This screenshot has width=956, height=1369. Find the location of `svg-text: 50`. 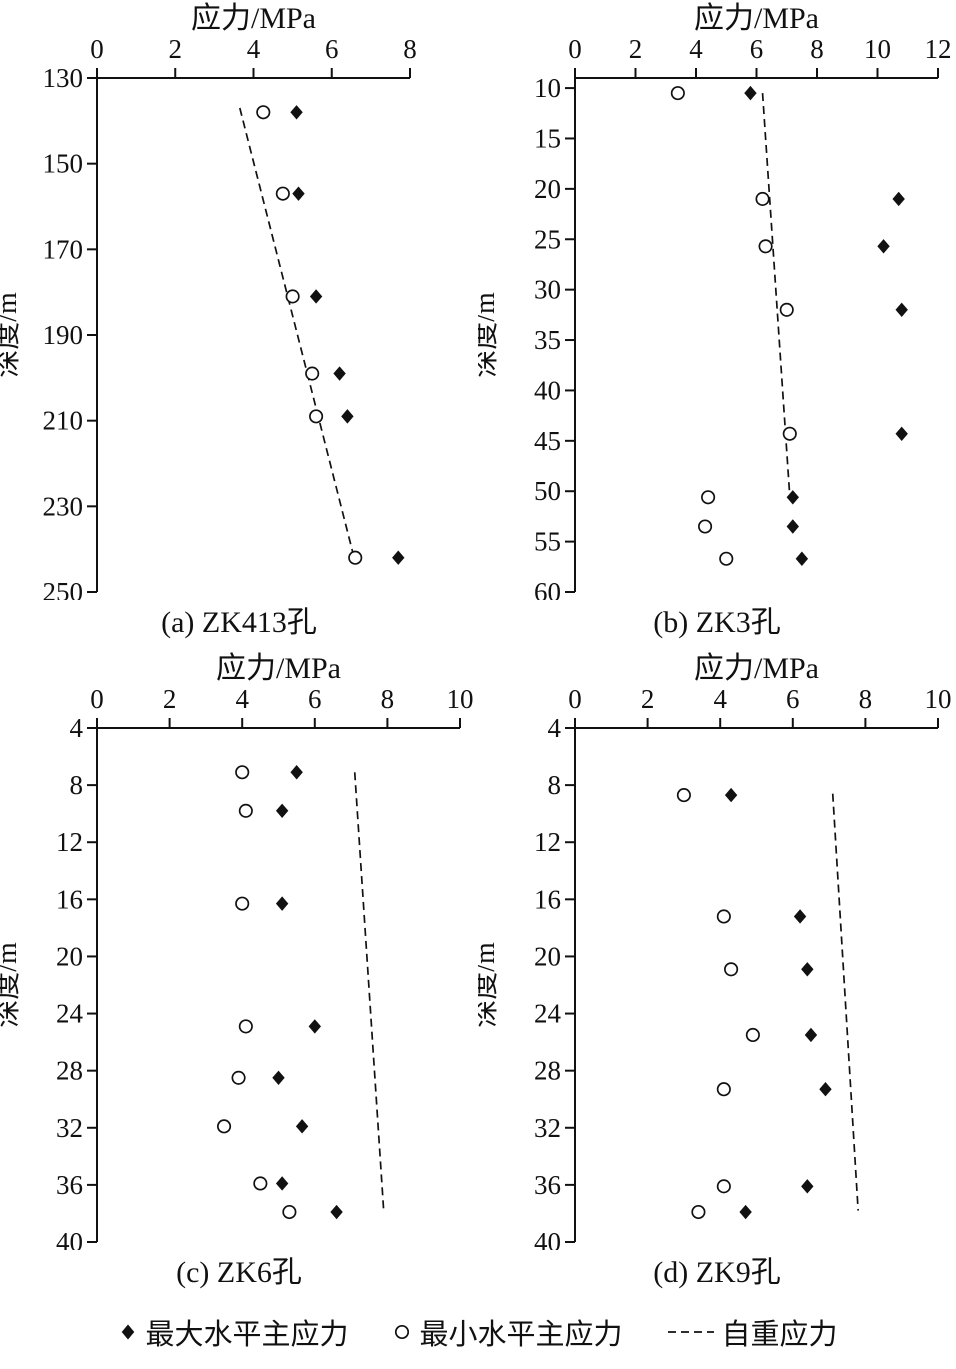

svg-text: 50 is located at coordinates (547, 491).